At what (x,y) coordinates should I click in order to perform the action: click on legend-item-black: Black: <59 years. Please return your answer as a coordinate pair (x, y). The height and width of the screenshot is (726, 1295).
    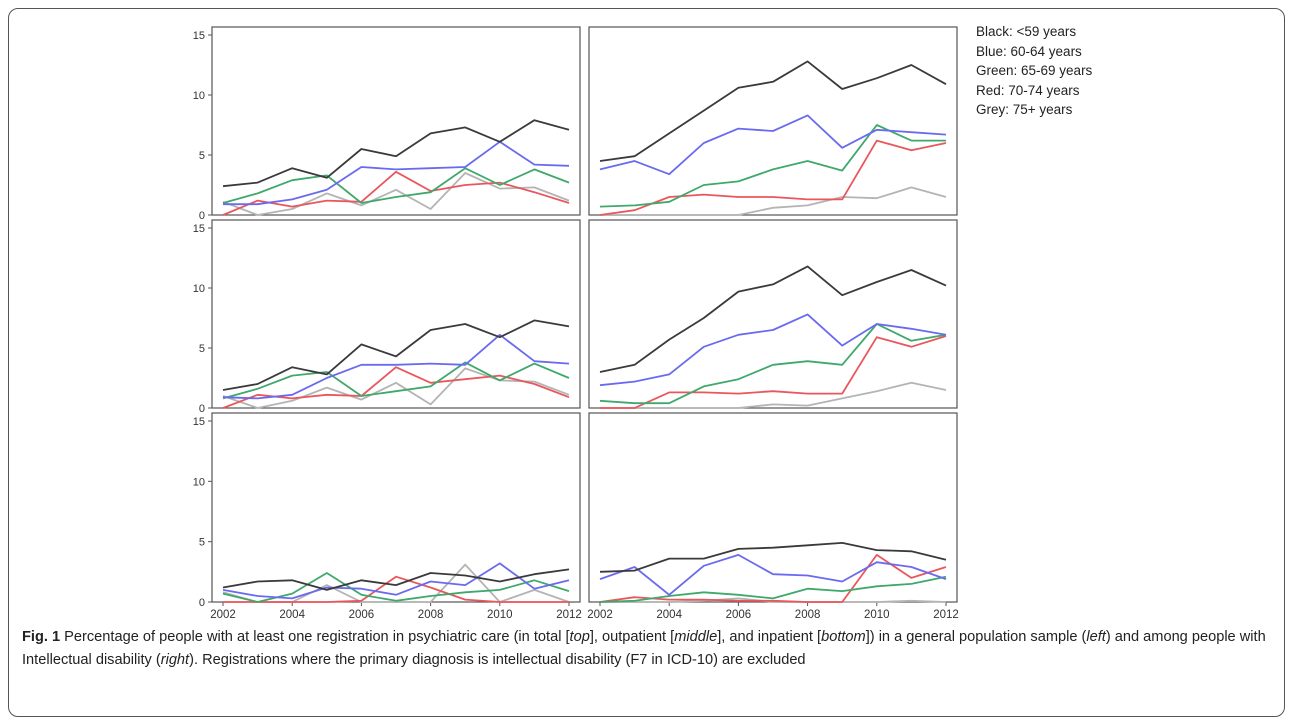
    Looking at the image, I should click on (1026, 31).